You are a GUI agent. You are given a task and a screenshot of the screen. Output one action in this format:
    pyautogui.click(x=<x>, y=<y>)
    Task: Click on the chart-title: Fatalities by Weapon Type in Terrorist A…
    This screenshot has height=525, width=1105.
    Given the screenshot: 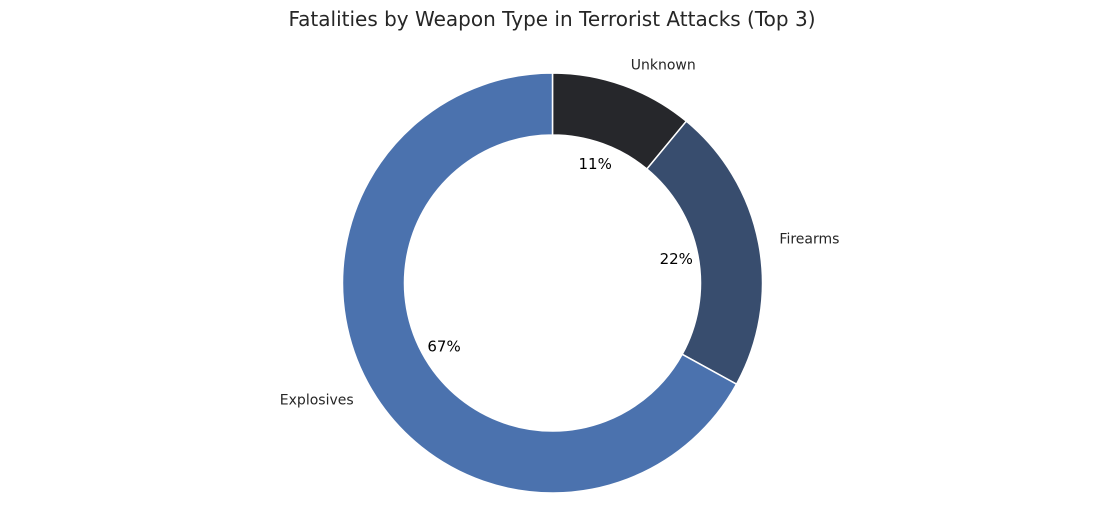 What is the action you would take?
    pyautogui.click(x=552, y=19)
    